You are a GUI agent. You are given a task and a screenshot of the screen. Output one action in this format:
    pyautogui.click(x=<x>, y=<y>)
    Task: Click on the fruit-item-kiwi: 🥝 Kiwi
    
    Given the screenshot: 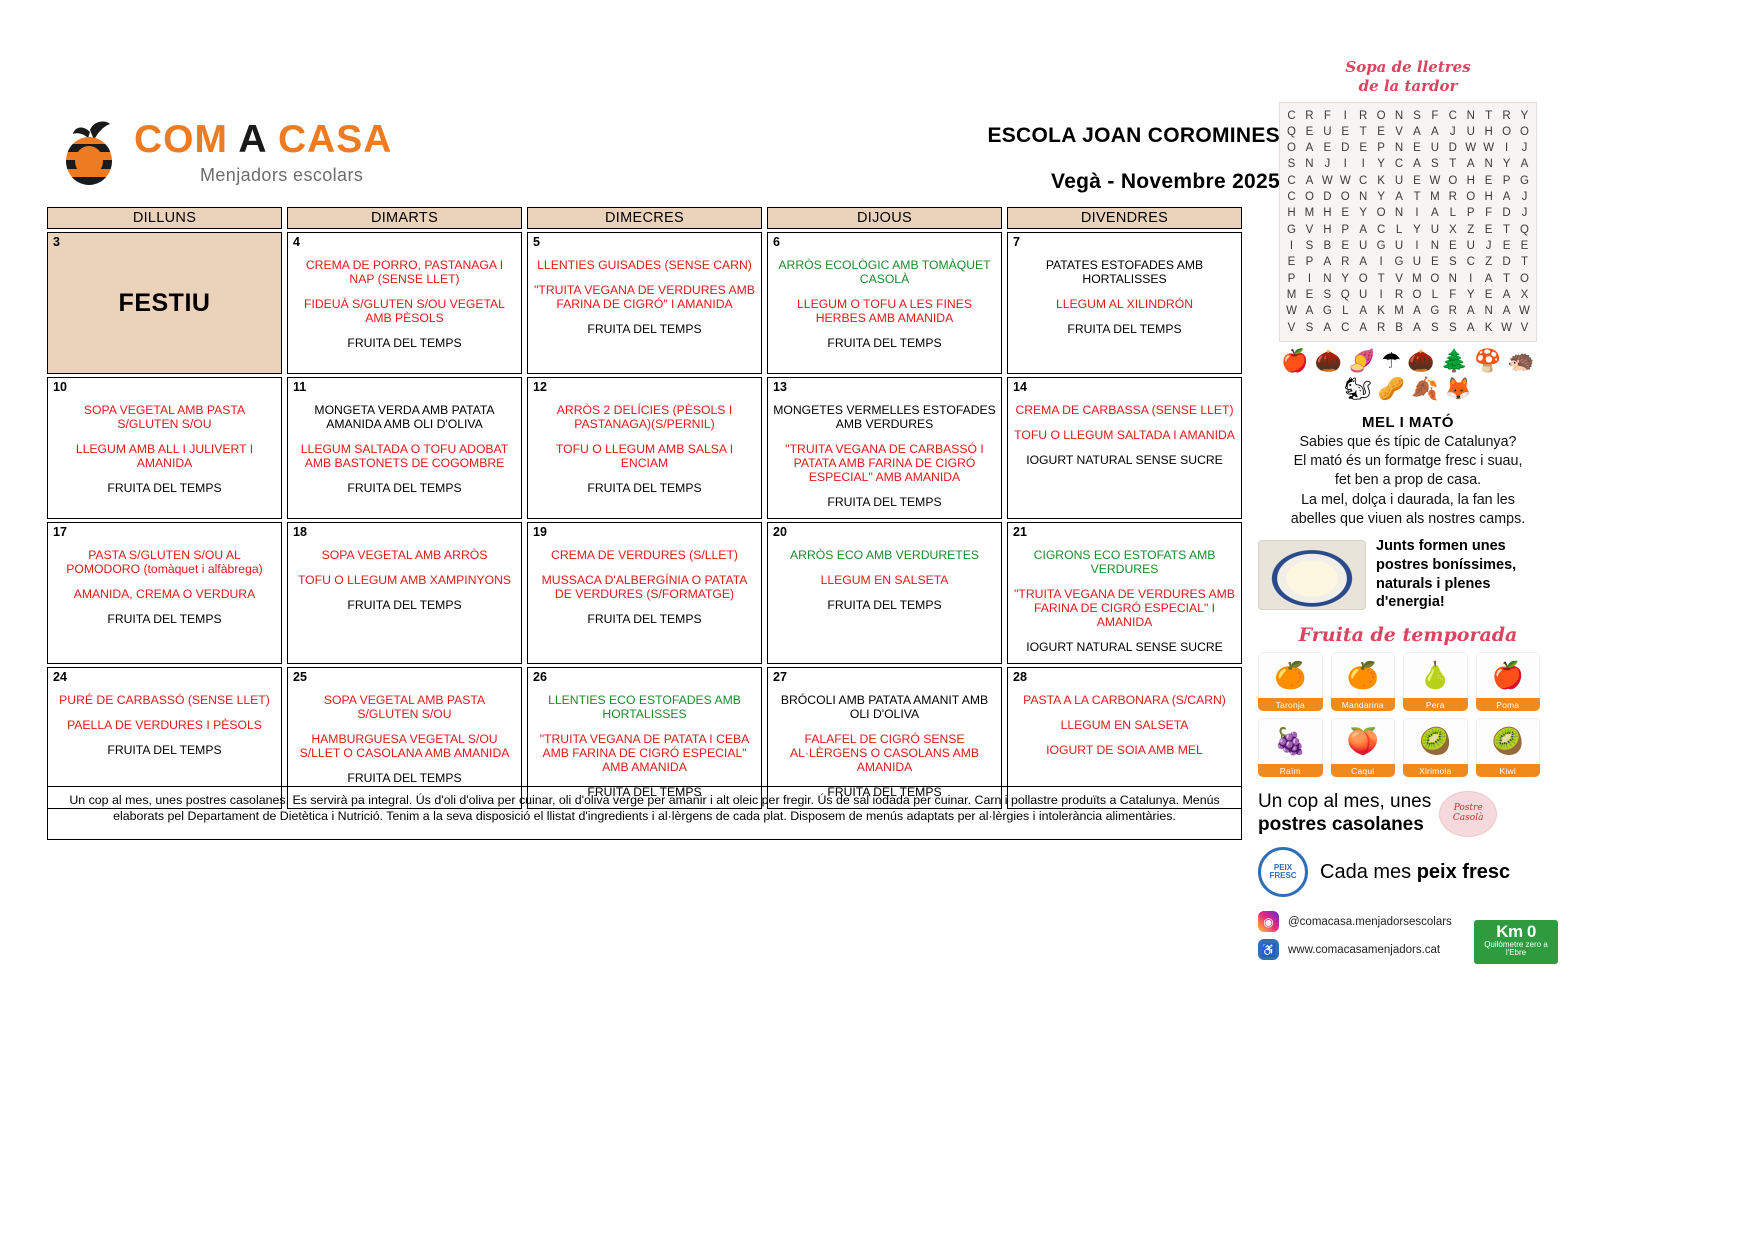 What is the action you would take?
    pyautogui.click(x=1507, y=748)
    